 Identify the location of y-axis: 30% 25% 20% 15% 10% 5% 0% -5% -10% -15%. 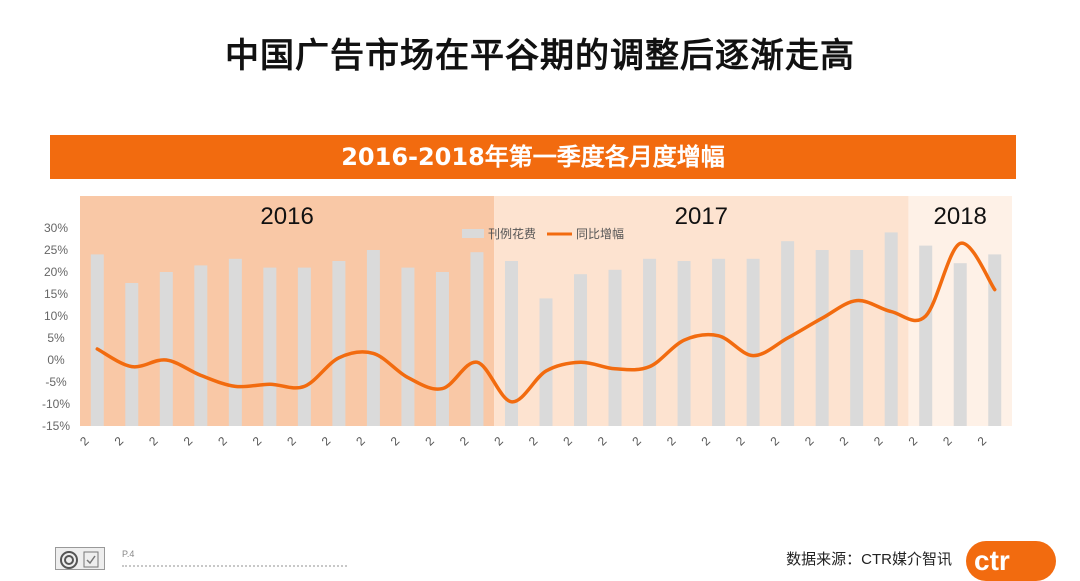
(56, 327).